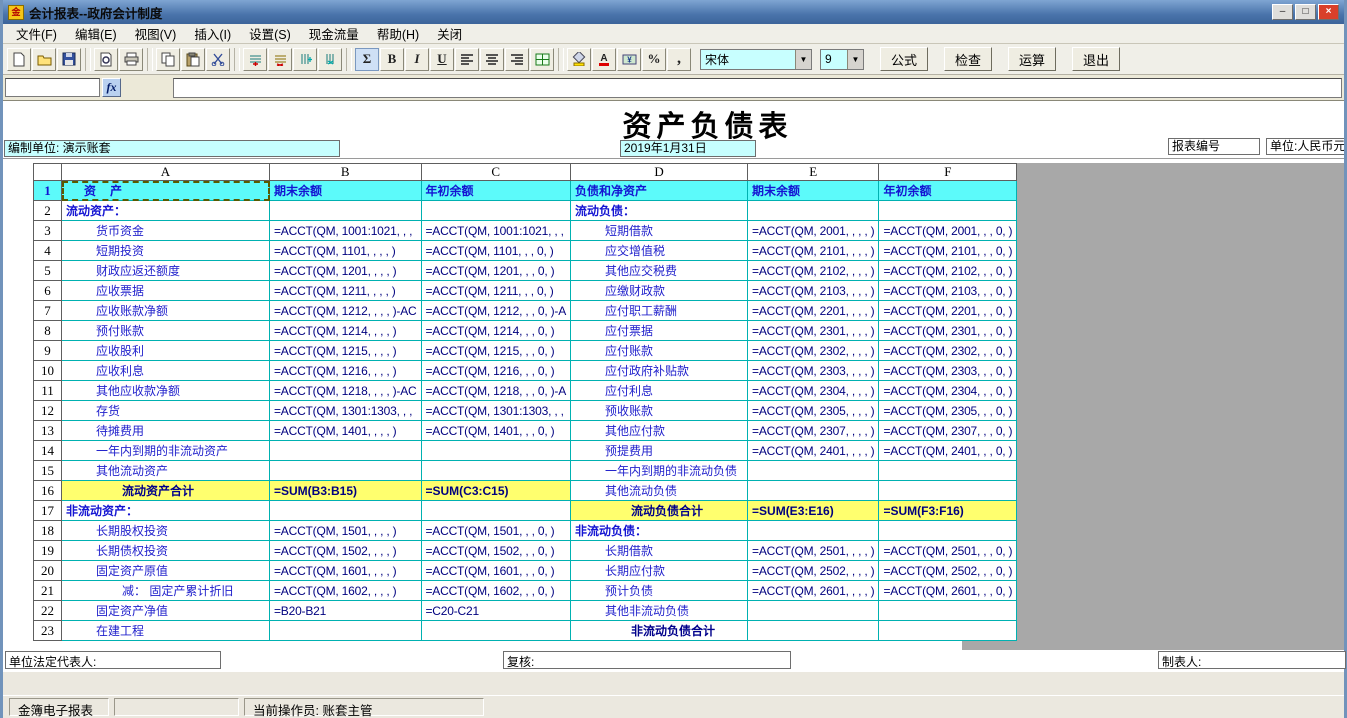 The height and width of the screenshot is (718, 1347). Describe the element at coordinates (47, 510) in the screenshot. I see `row-header-17: 17` at that location.